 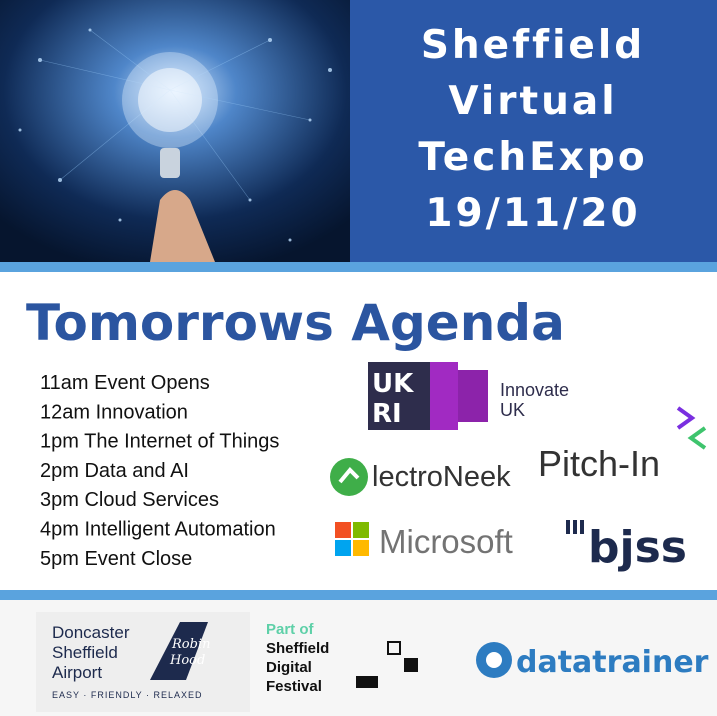 I want to click on airport-script: Hood, so click(x=187, y=660).